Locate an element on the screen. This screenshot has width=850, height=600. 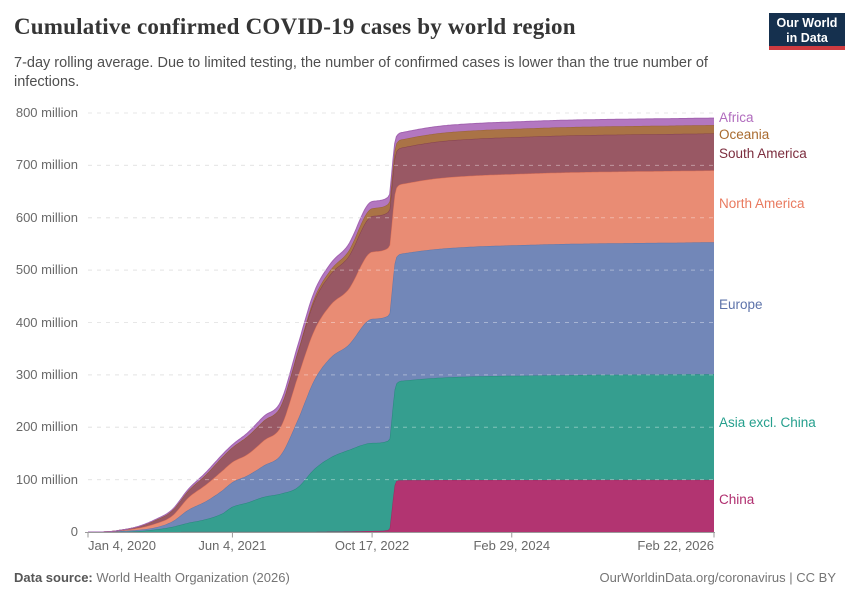
owid-logo-line-1: Our World is located at coordinates (807, 23).